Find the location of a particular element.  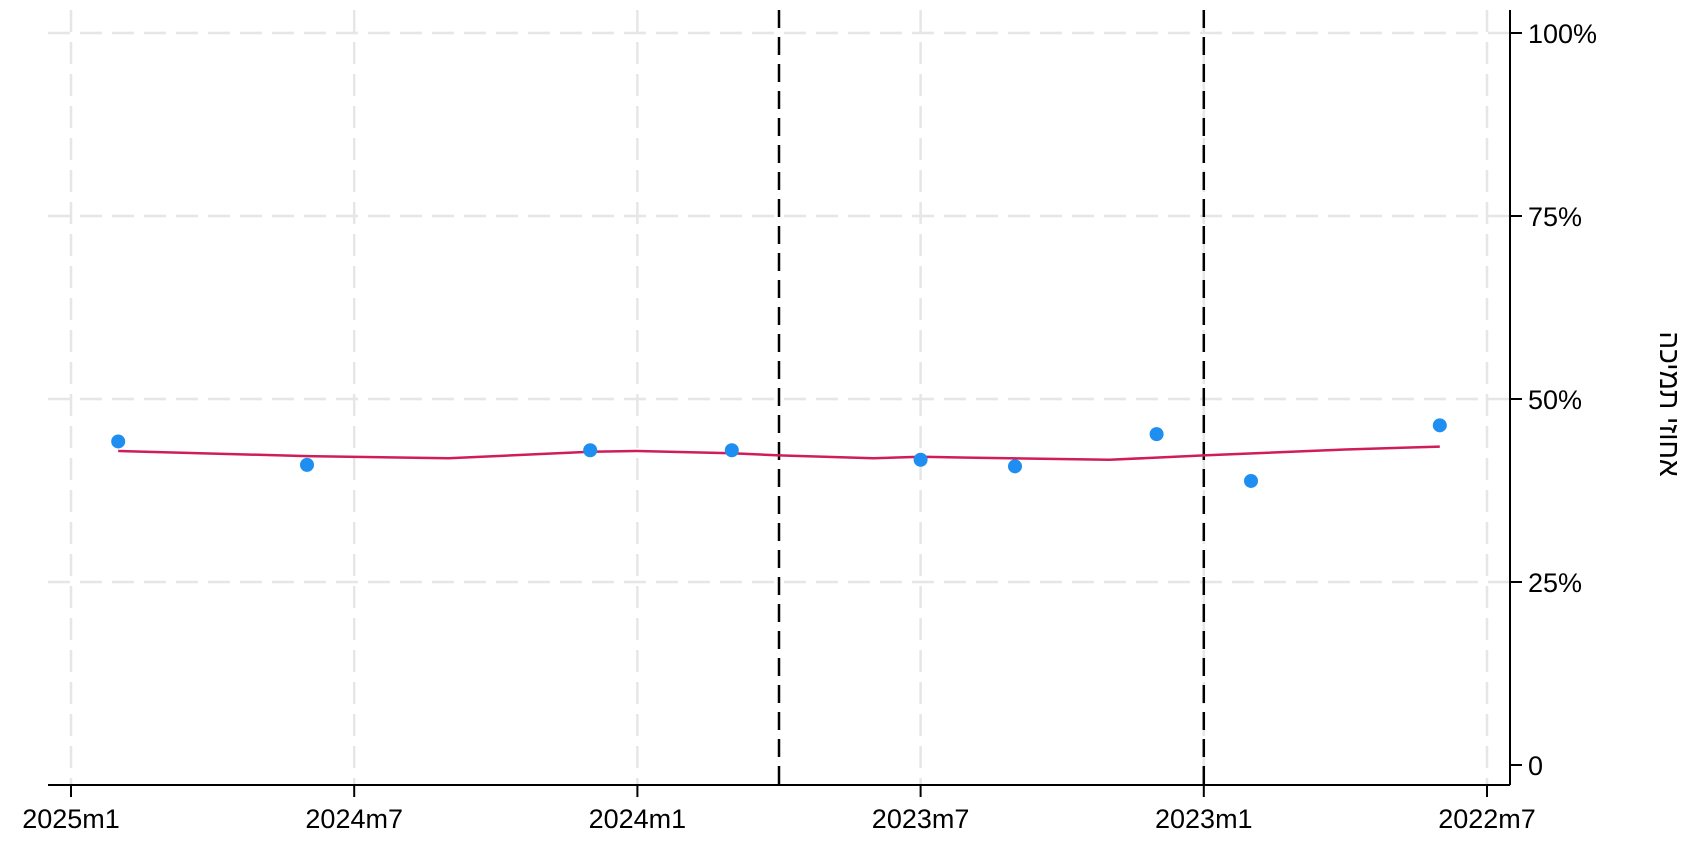

x-tick-label: 2023m7 is located at coordinates (921, 819).